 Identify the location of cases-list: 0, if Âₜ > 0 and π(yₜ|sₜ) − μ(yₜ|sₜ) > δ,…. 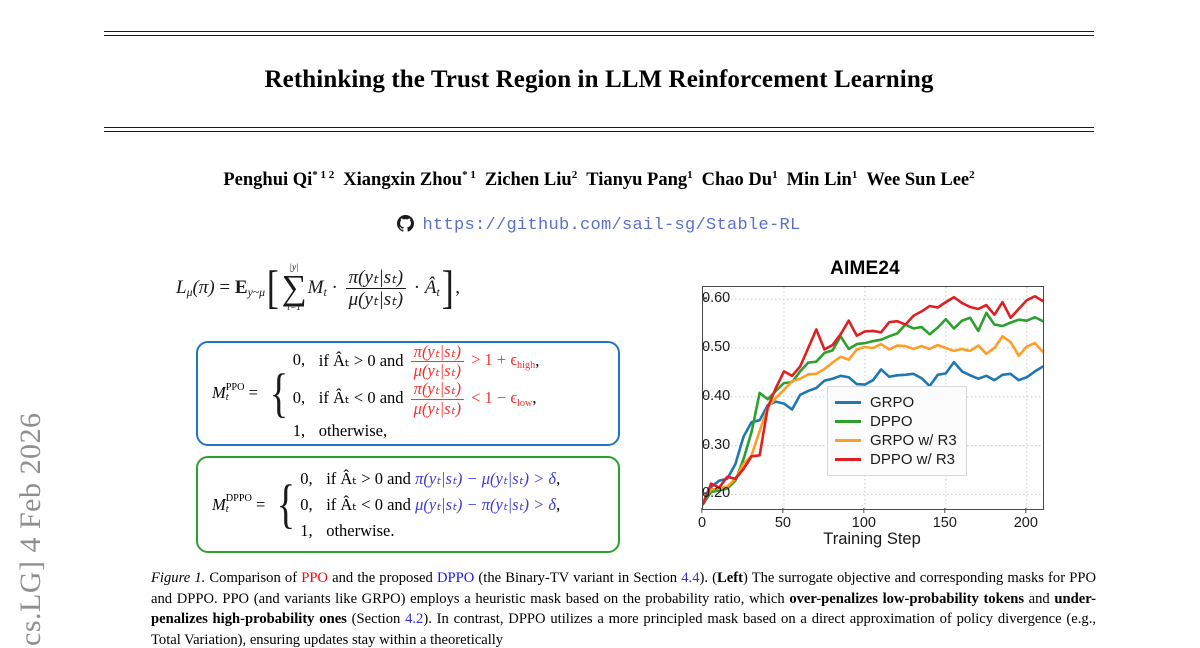
(430, 504).